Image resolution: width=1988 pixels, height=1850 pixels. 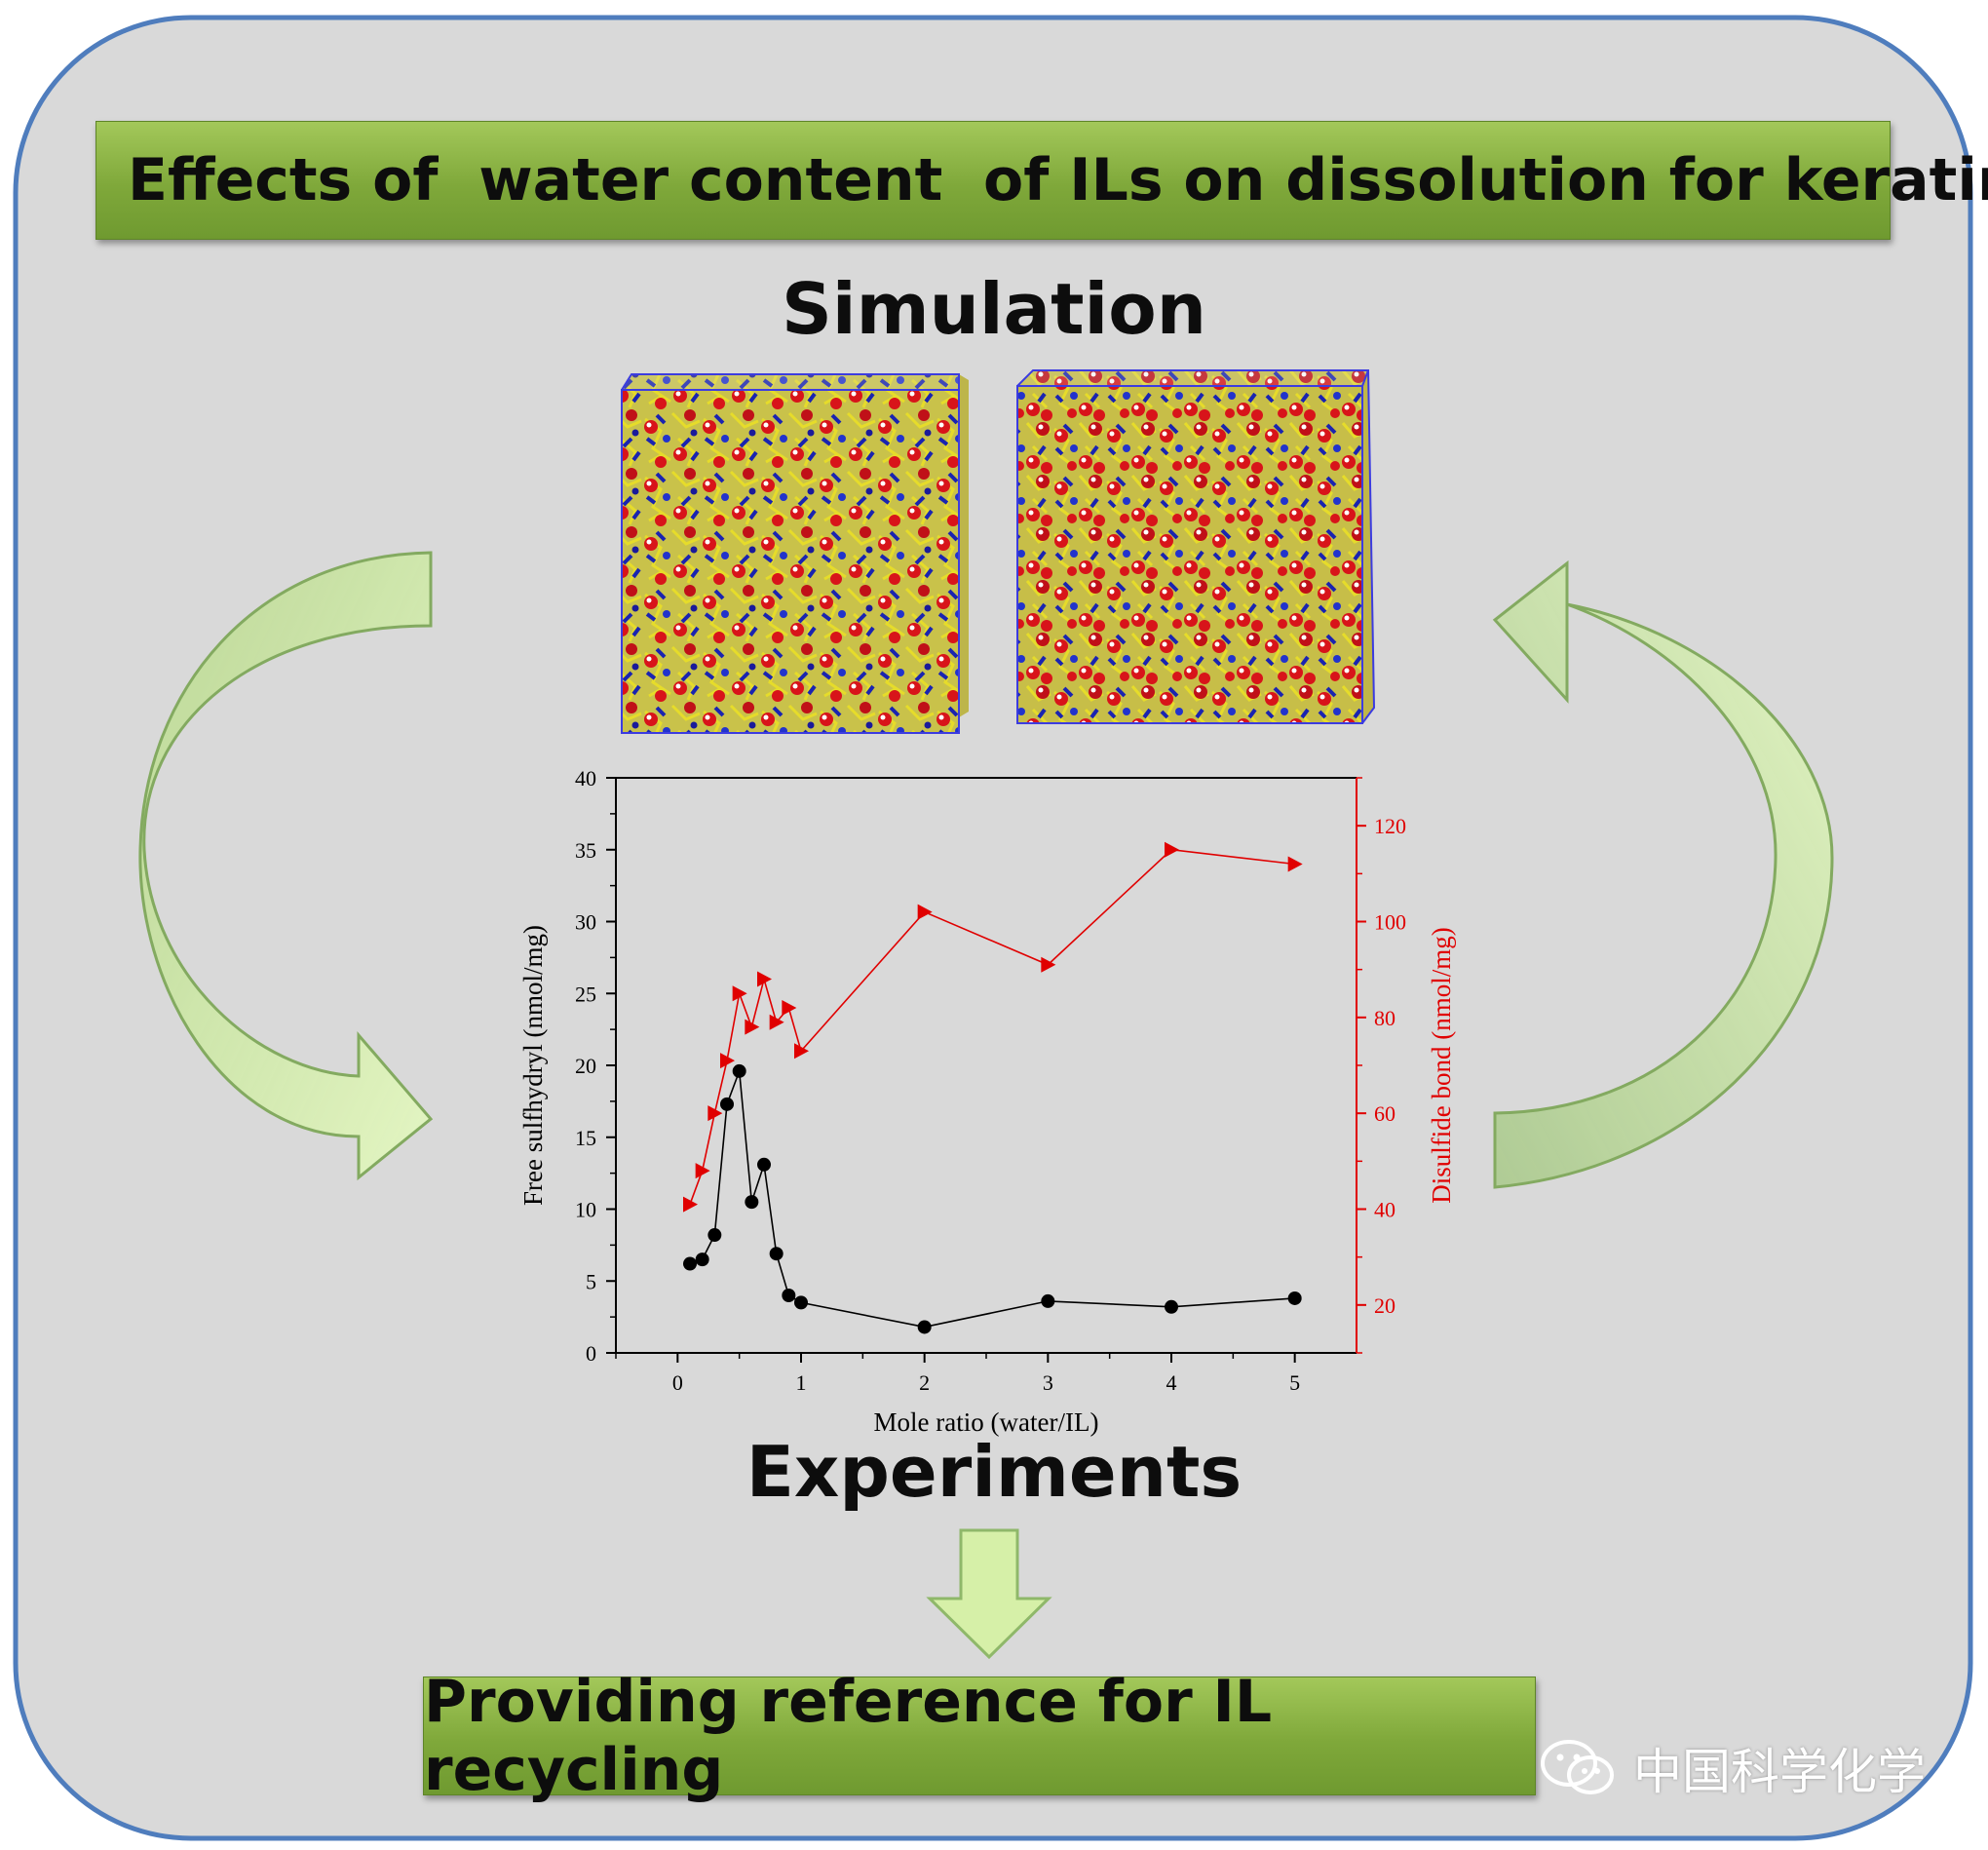 I want to click on series-line-free-sulfhydryl, so click(x=992, y=1199).